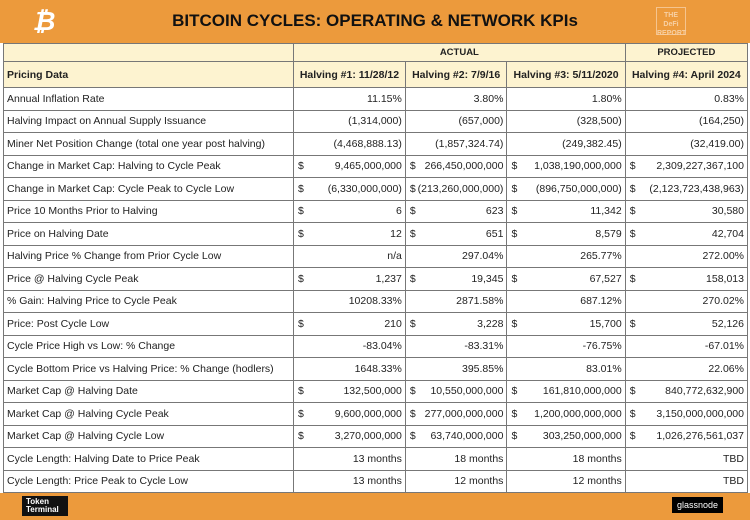 This screenshot has height=520, width=750. What do you see at coordinates (686, 166) in the screenshot?
I see `value-cell: $2,309,227,367,100` at bounding box center [686, 166].